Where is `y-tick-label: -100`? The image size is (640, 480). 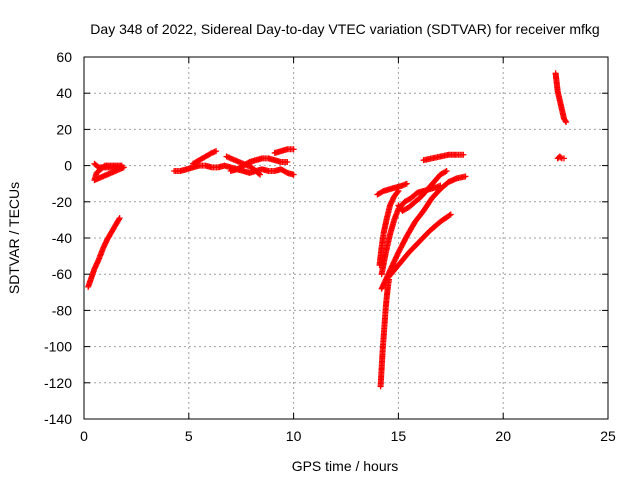
y-tick-label: -100 is located at coordinates (58, 347).